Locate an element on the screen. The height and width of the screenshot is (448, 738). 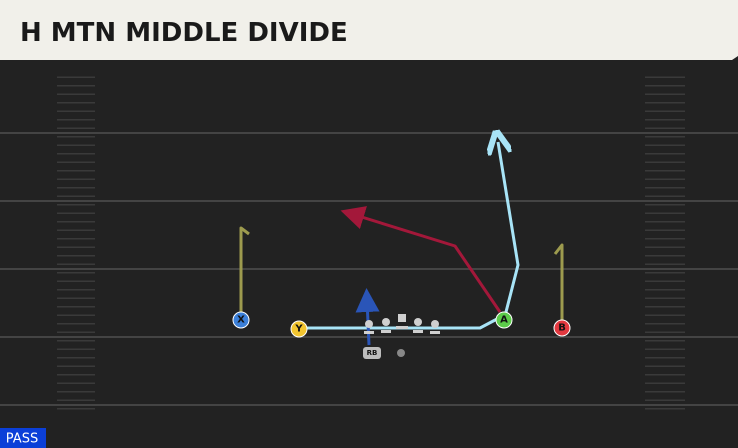
player-label: Y is located at coordinates (298, 329).